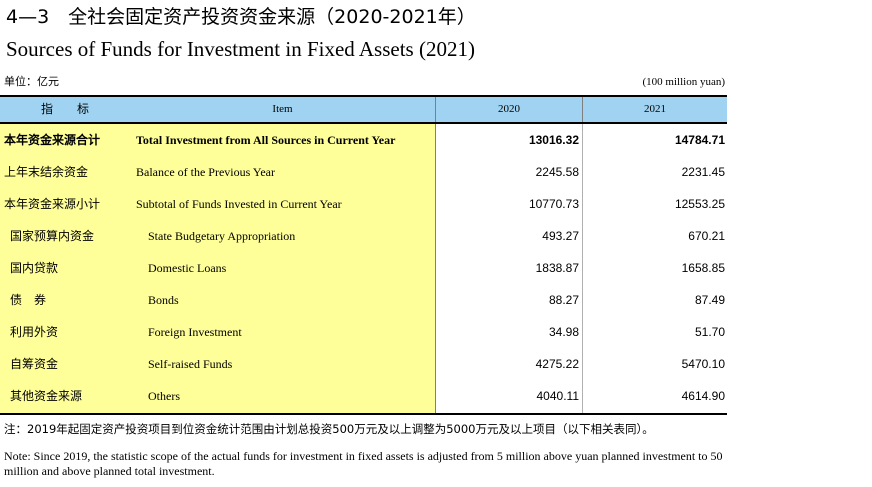 The width and height of the screenshot is (872, 487). Describe the element at coordinates (363, 396) in the screenshot. I see `table-row: 其他资金来源 Others 4040.11 4614.90` at that location.